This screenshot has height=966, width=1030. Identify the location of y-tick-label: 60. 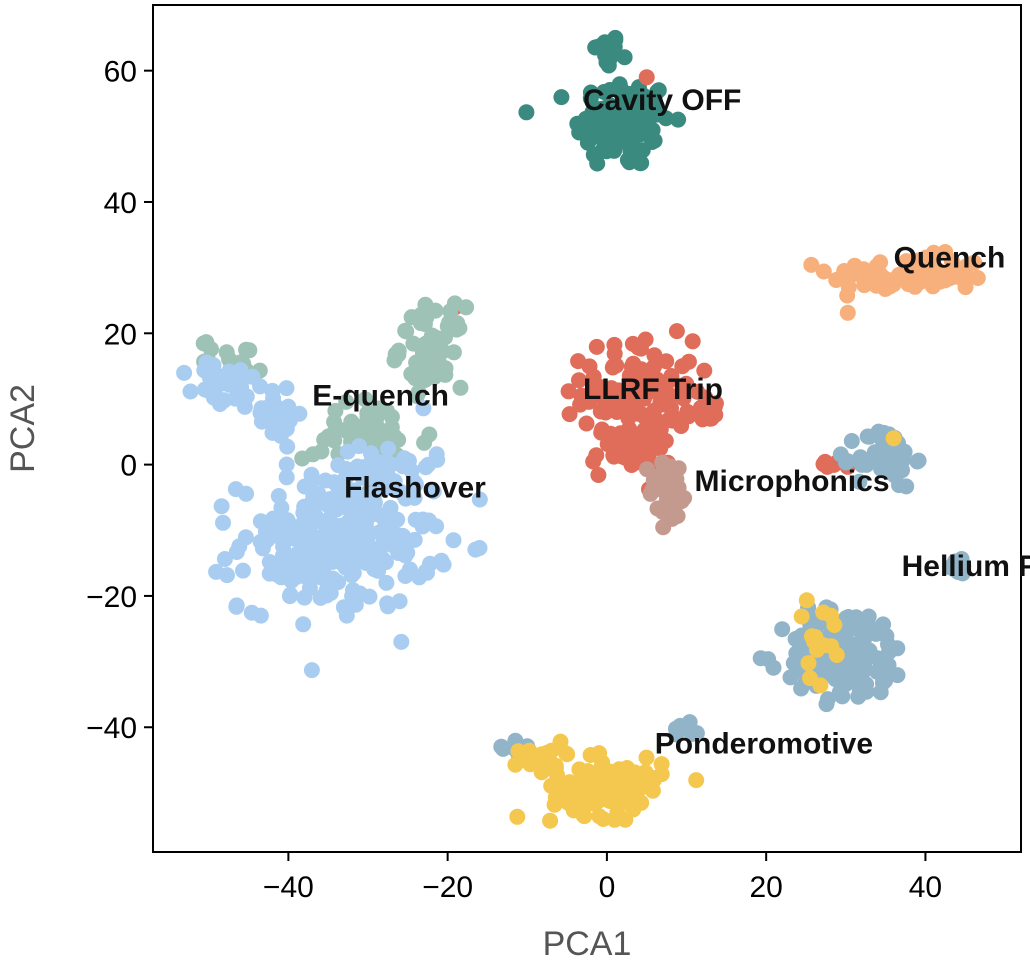
(120, 72).